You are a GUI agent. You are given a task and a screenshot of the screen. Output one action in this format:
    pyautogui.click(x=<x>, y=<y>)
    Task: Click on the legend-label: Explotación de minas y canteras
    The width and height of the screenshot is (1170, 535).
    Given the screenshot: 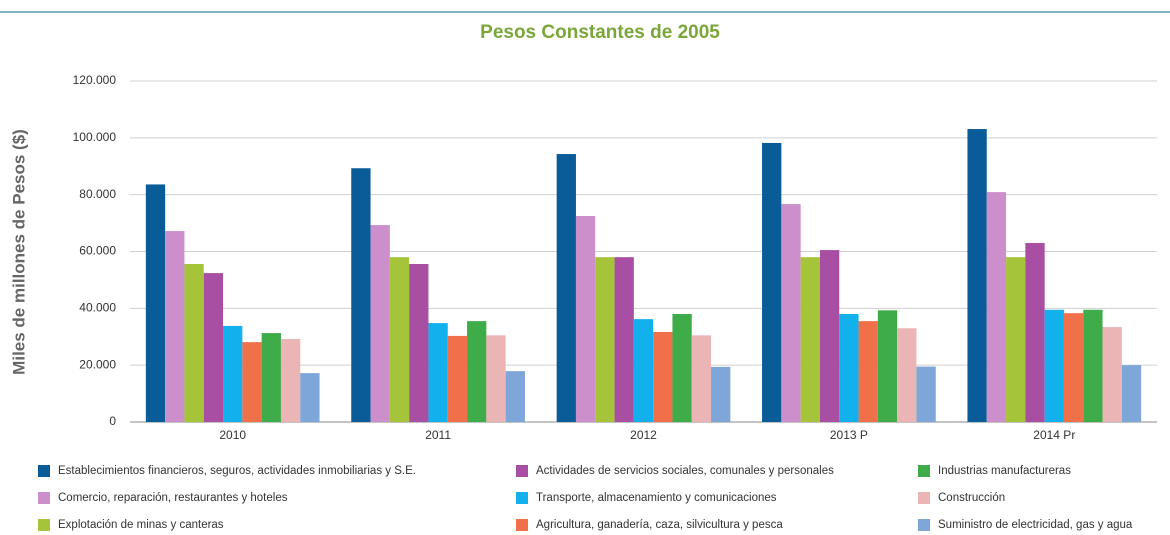 What is the action you would take?
    pyautogui.click(x=141, y=525)
    